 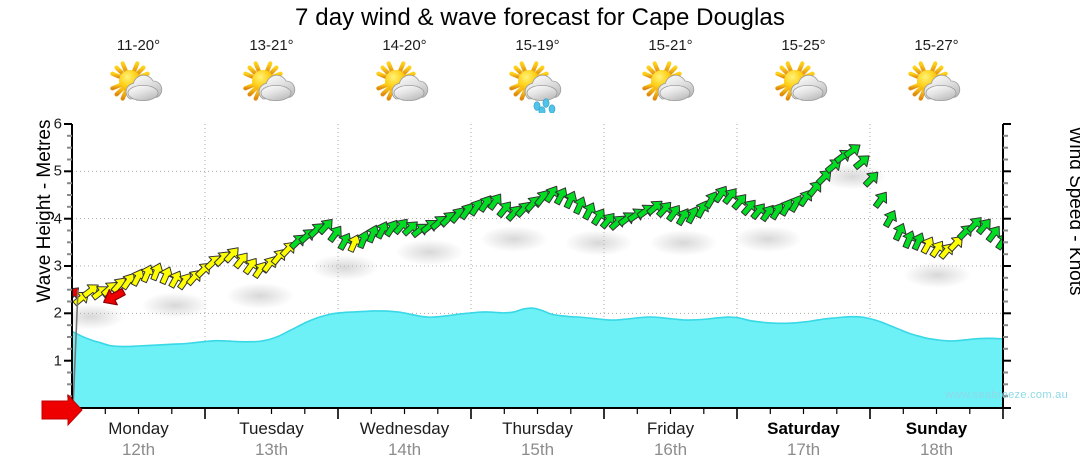 What do you see at coordinates (57, 408) in the screenshot?
I see `left-y-tick-0: 0` at bounding box center [57, 408].